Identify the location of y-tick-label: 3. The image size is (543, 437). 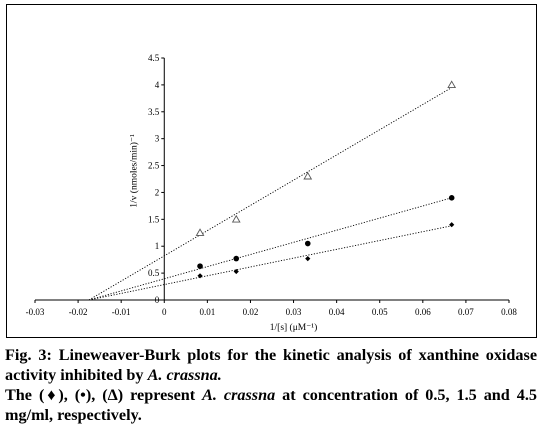
(157, 139).